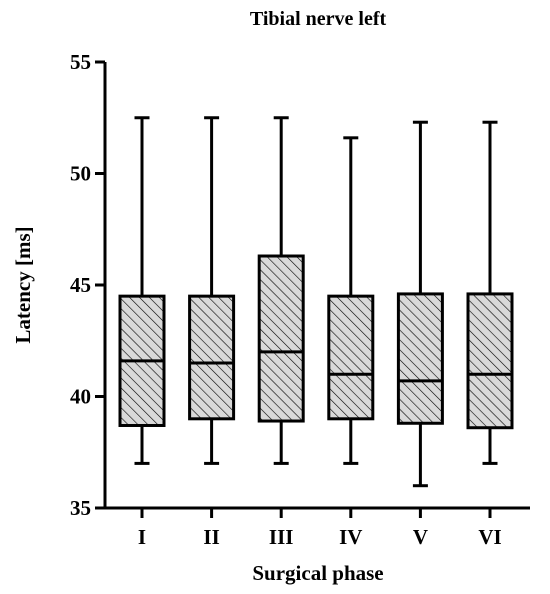 The width and height of the screenshot is (550, 594). I want to click on chart-title: Tibial nerve left, so click(318, 19).